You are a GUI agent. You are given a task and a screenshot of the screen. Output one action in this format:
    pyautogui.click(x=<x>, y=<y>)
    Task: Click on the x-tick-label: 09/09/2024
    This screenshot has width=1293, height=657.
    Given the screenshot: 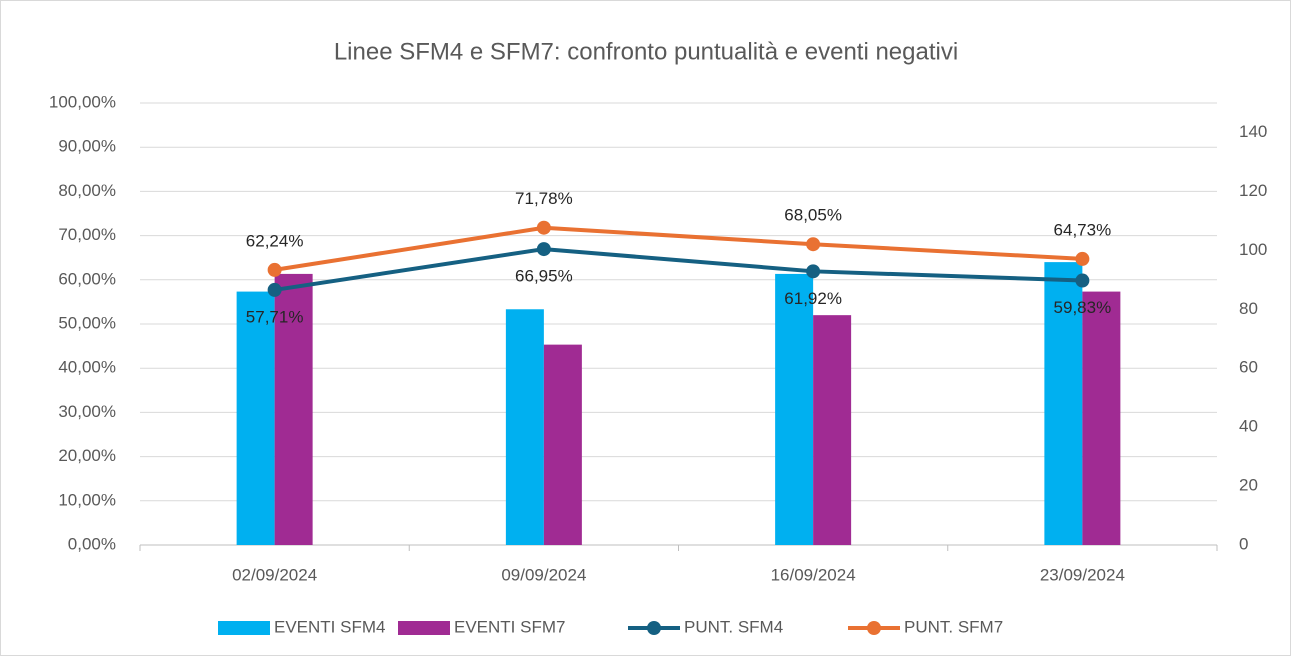 What is the action you would take?
    pyautogui.click(x=543, y=574)
    